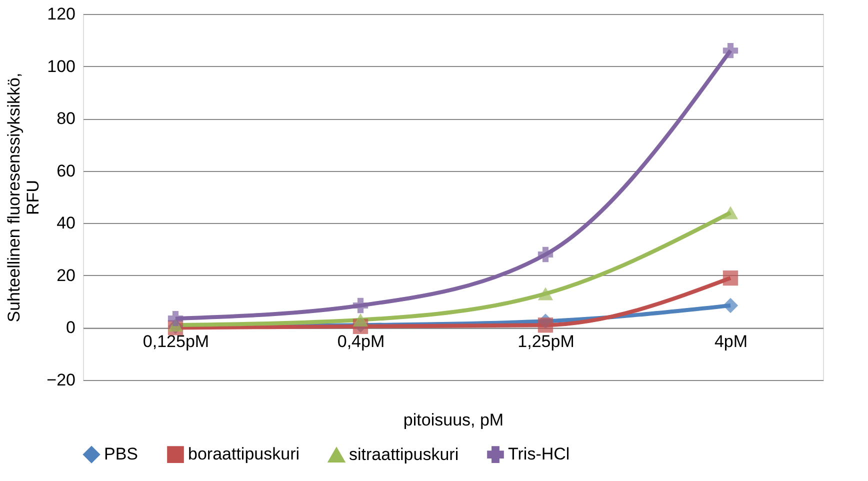 This screenshot has height=481, width=868. What do you see at coordinates (66, 223) in the screenshot?
I see `y-tick-label: 40` at bounding box center [66, 223].